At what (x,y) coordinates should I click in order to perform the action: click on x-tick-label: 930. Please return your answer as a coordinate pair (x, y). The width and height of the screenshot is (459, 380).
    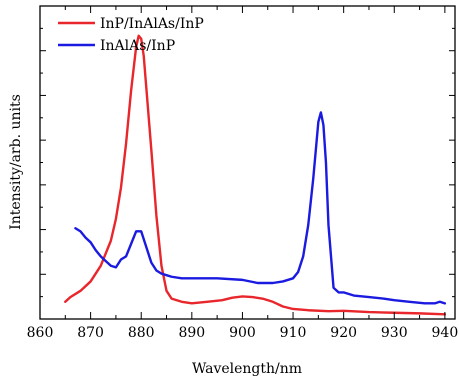
    Looking at the image, I should click on (394, 333).